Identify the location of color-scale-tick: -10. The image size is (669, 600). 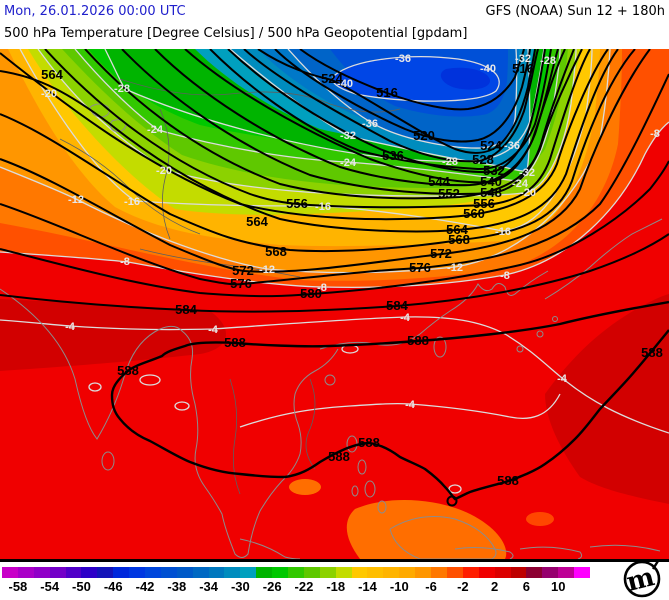
(399, 586).